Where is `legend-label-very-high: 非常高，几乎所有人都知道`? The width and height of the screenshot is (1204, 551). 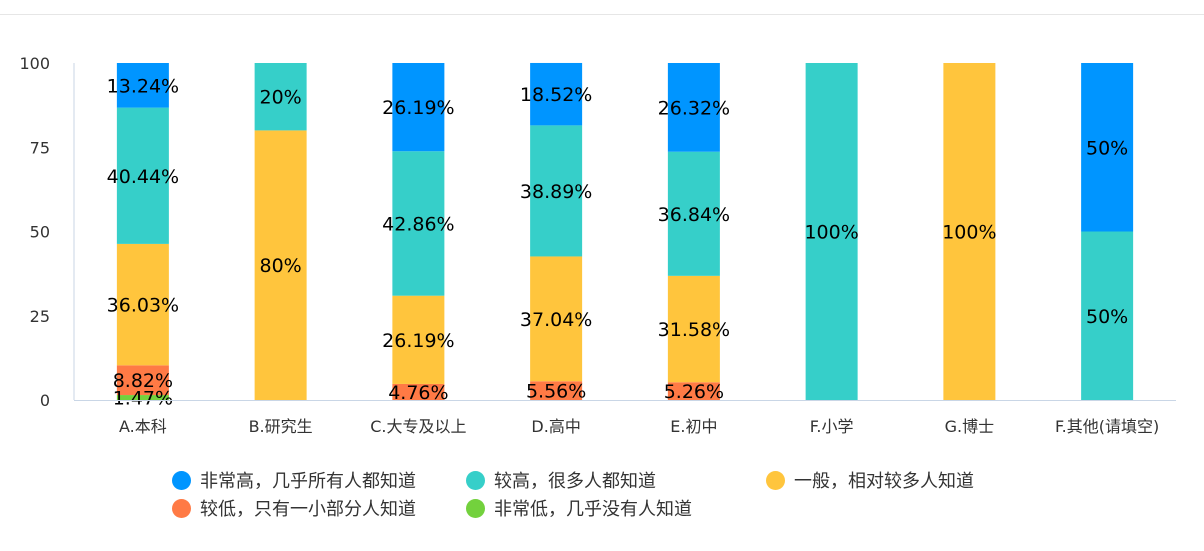
legend-label-very-high: 非常高，几乎所有人都知道 is located at coordinates (308, 481).